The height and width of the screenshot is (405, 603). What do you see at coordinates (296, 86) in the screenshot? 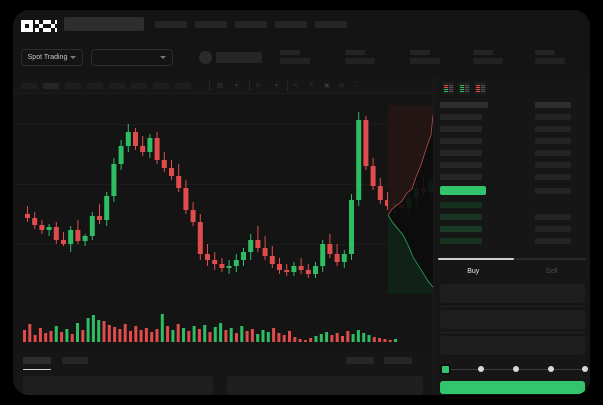
I see `line-tool-icon: ∿` at bounding box center [296, 86].